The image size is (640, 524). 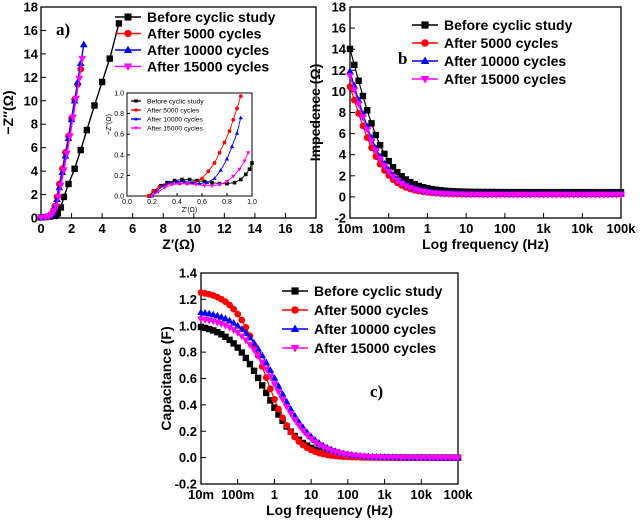 I want to click on panel-b-xtick-label: 100, so click(x=505, y=228).